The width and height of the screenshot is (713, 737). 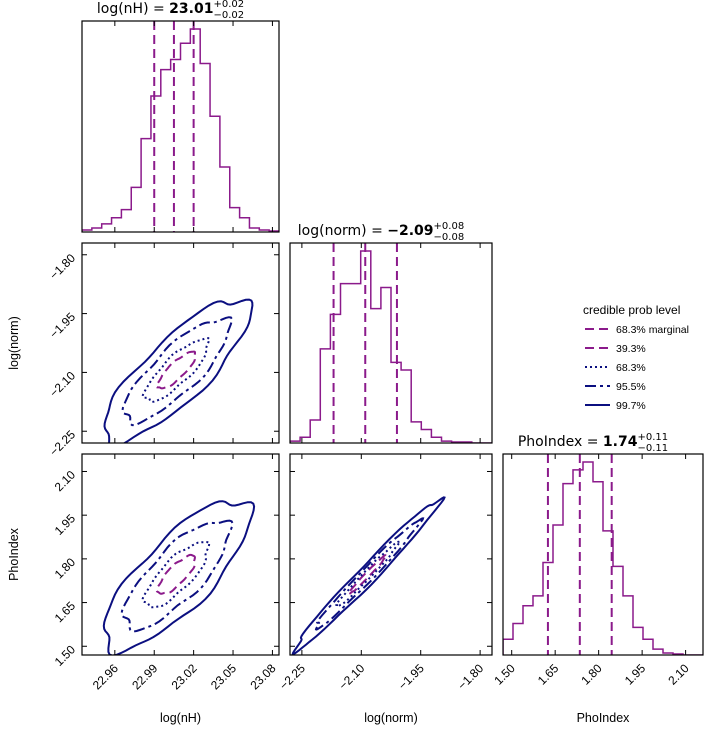 I want to click on x-axis-label-norm: log(norm), so click(x=391, y=718).